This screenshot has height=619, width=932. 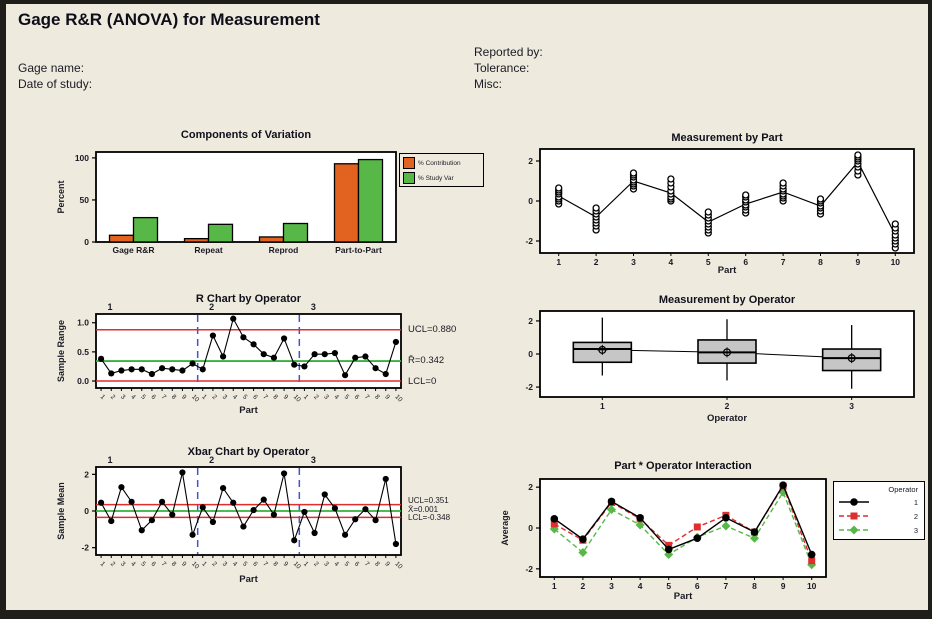 I want to click on plot-area, so click(x=248, y=351).